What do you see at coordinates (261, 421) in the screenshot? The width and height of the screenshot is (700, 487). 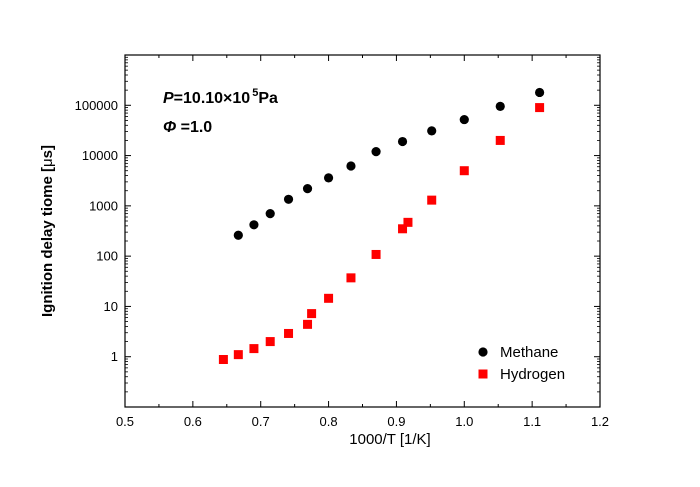 I see `x-tick-label: 0.7` at bounding box center [261, 421].